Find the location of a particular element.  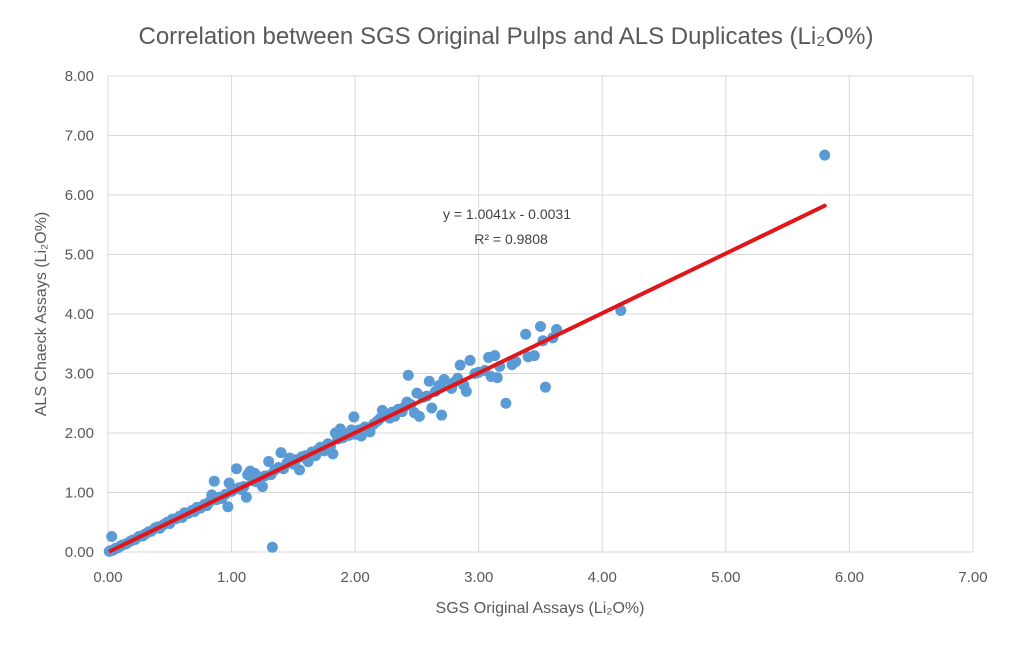

y-tick-label: 3.00 is located at coordinates (79, 374).